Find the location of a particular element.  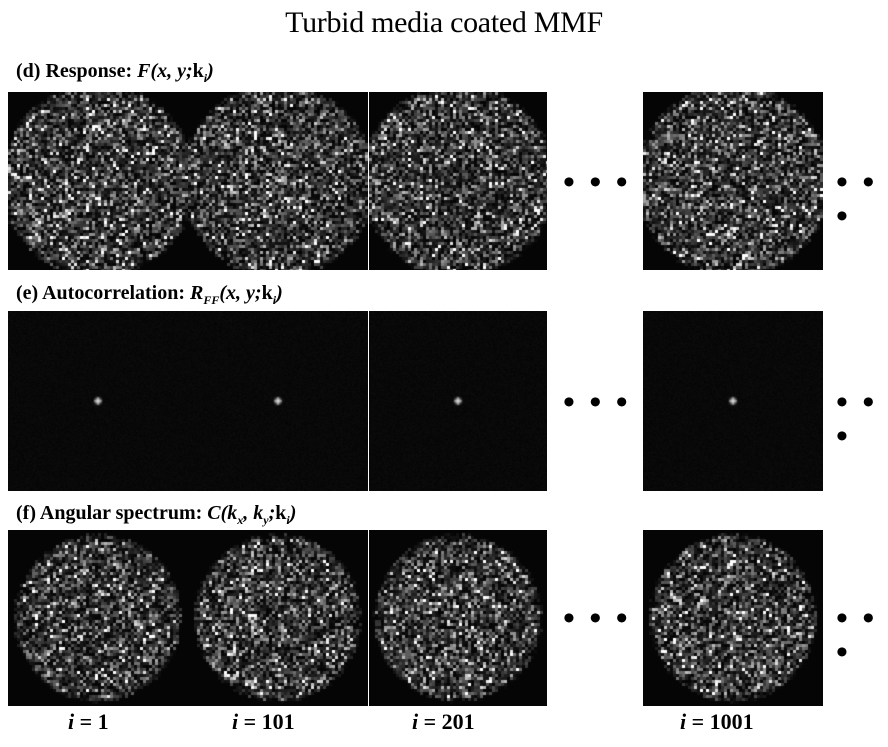

row-label-autocorrelation: (e) Autocorrelation: RFF(x, y;ki) is located at coordinates (149, 295).